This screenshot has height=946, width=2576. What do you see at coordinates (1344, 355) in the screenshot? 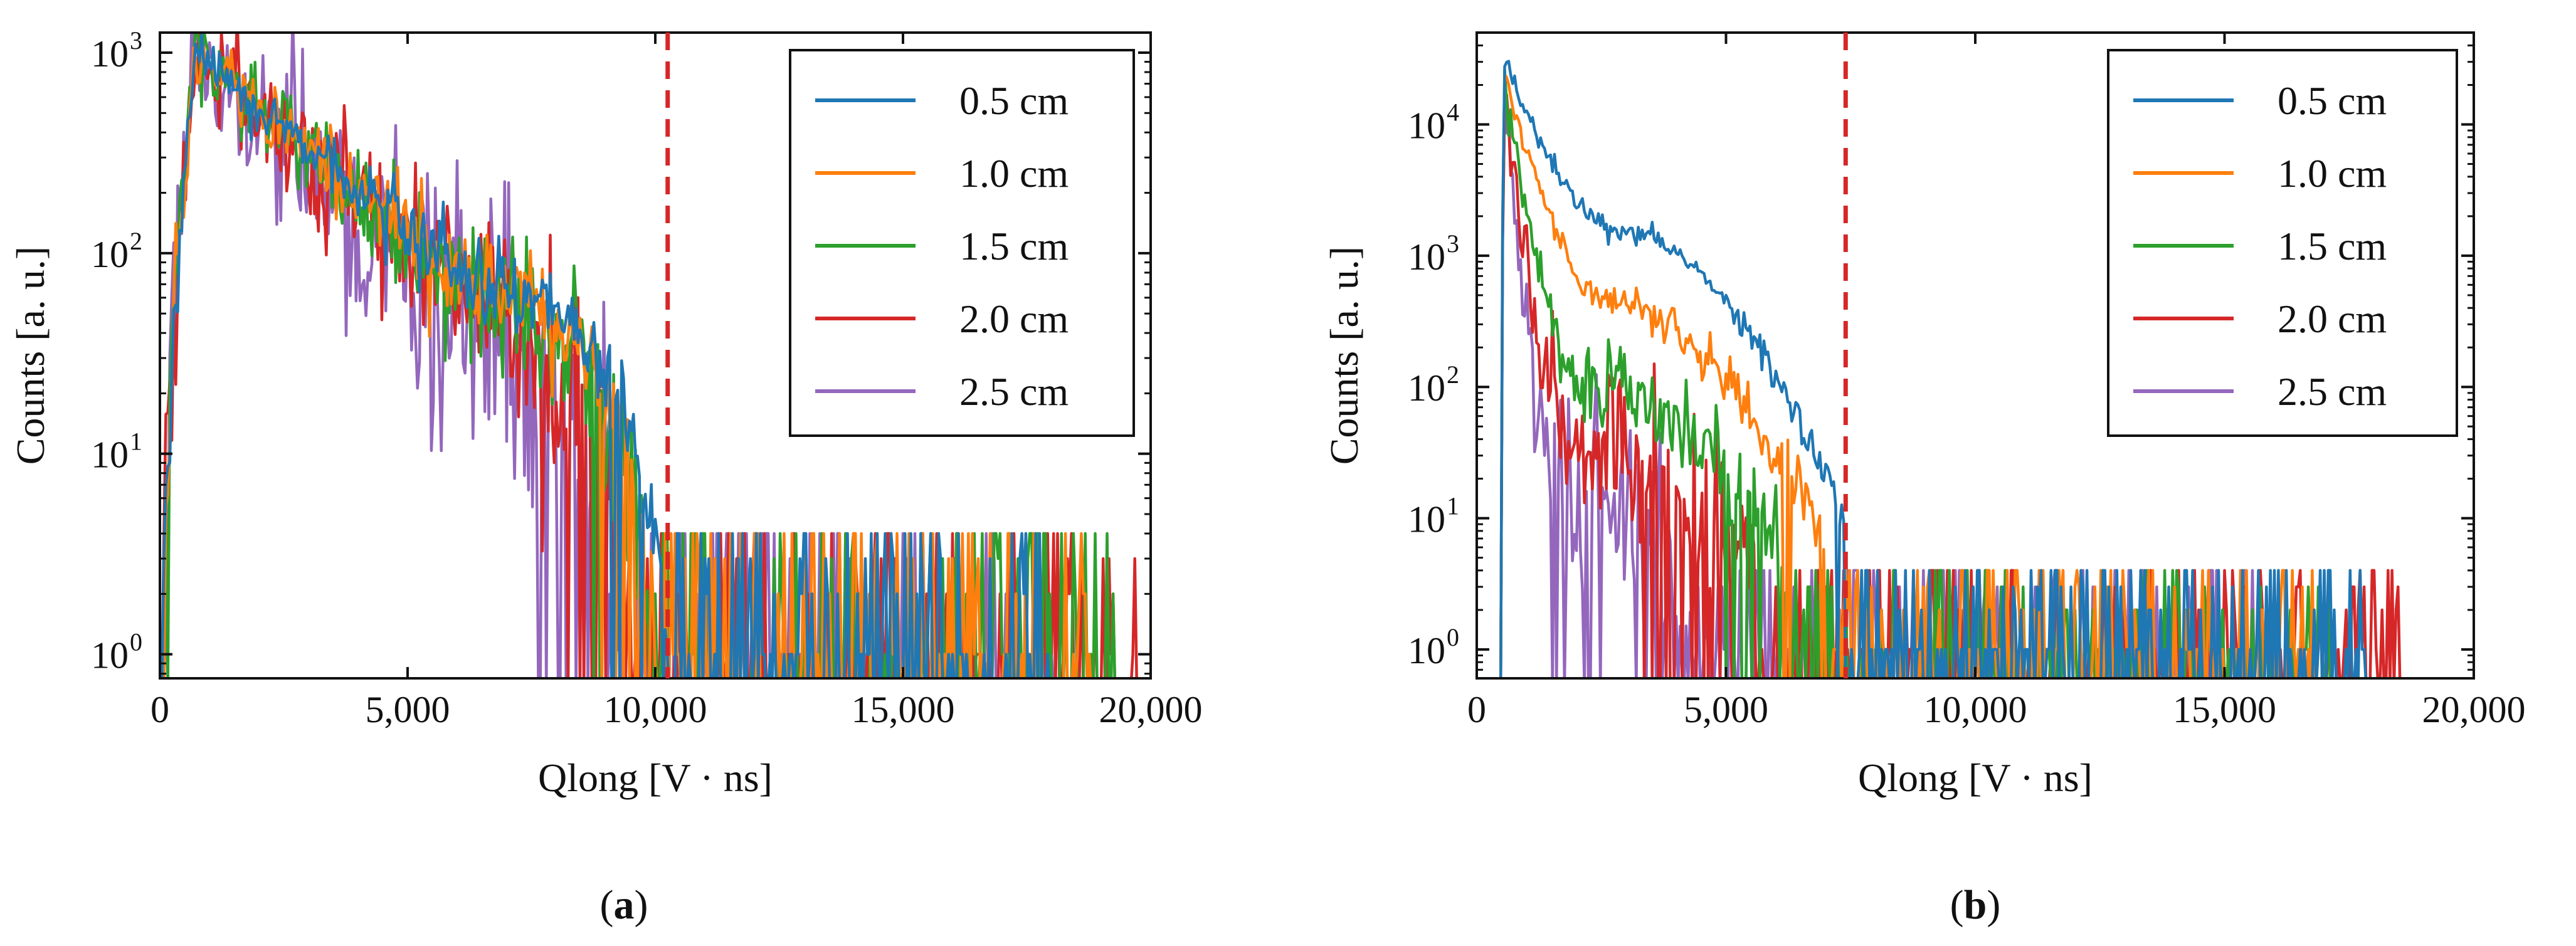
I see `panel-b-y-axis-label: Counts [a. u.]` at bounding box center [1344, 355].